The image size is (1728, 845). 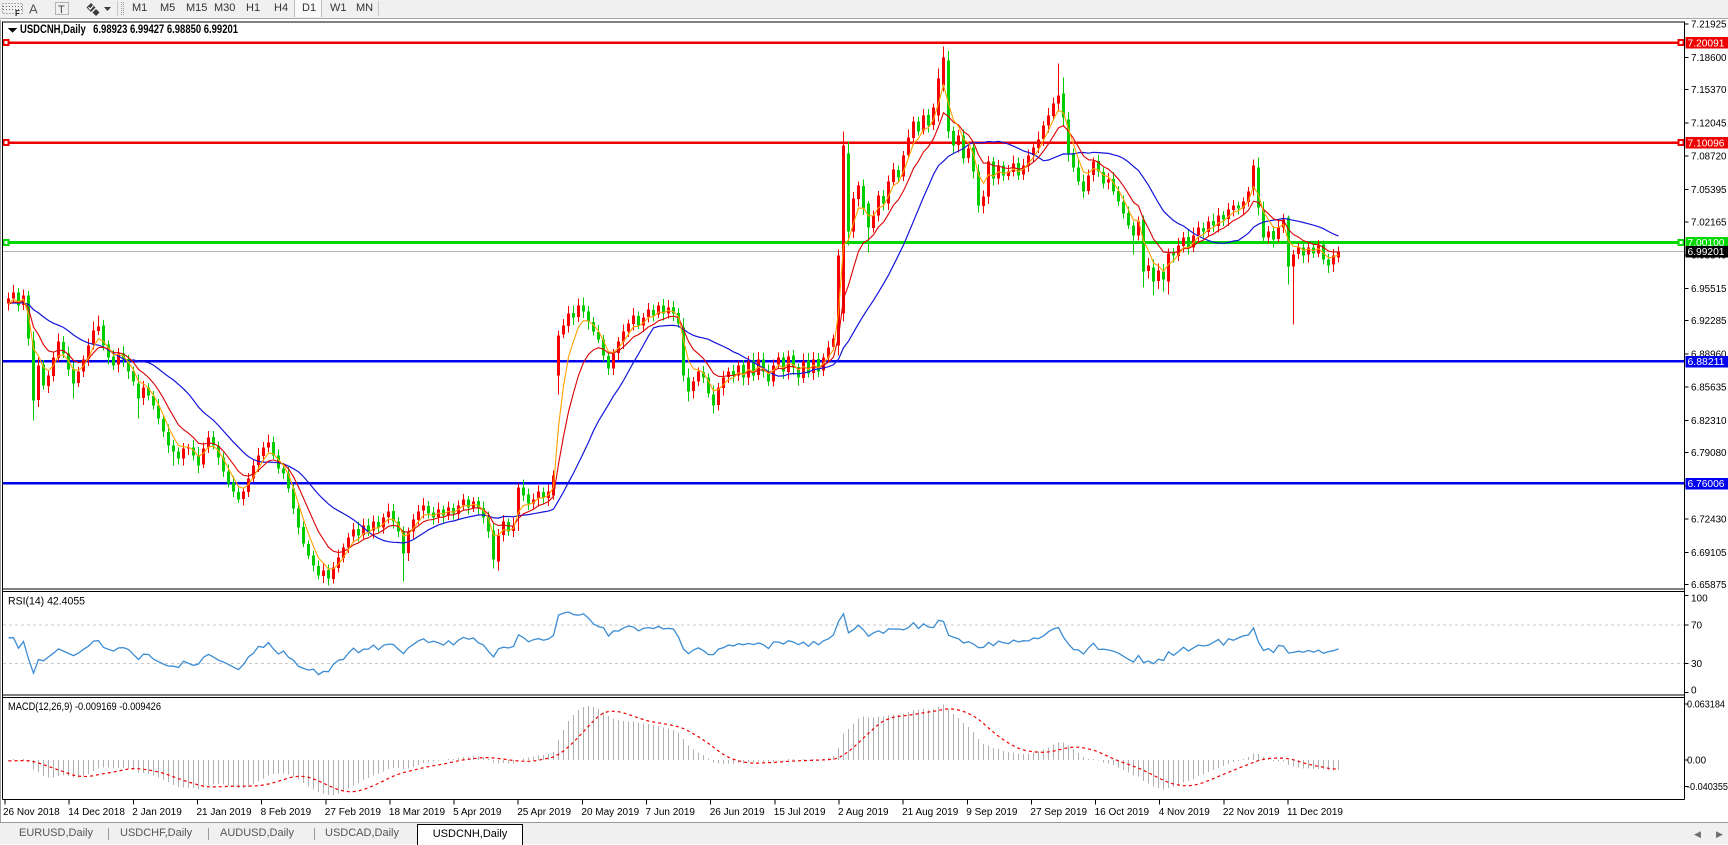 What do you see at coordinates (1706, 705) in the screenshot?
I see `svg-text: 0.063184` at bounding box center [1706, 705].